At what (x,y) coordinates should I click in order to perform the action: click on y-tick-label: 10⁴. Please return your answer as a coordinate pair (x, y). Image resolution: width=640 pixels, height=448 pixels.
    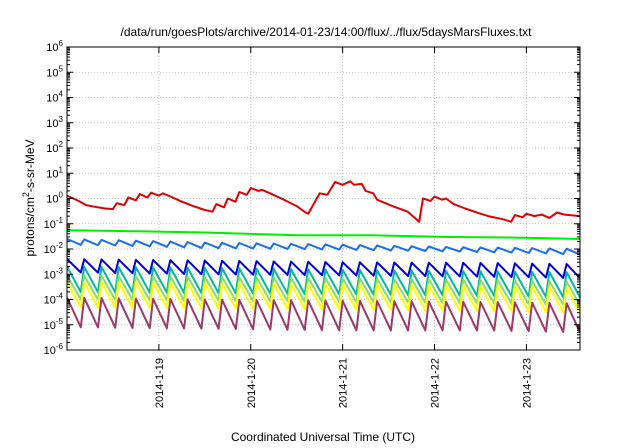
    Looking at the image, I should click on (54, 97).